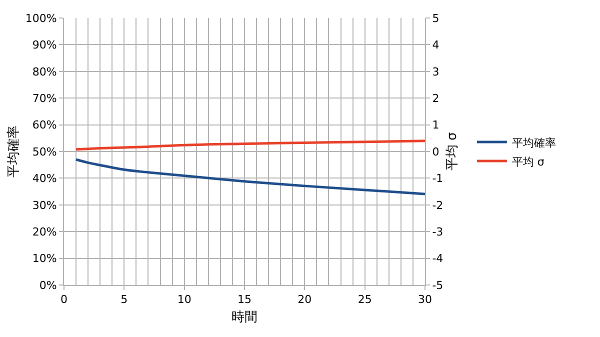  I want to click on x-axis-title: 時間, so click(245, 317).